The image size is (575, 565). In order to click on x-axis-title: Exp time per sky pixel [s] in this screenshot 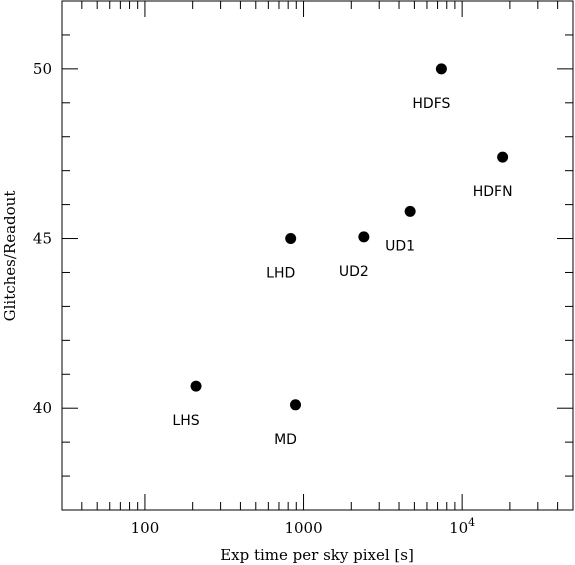, I will do `click(317, 555)`.